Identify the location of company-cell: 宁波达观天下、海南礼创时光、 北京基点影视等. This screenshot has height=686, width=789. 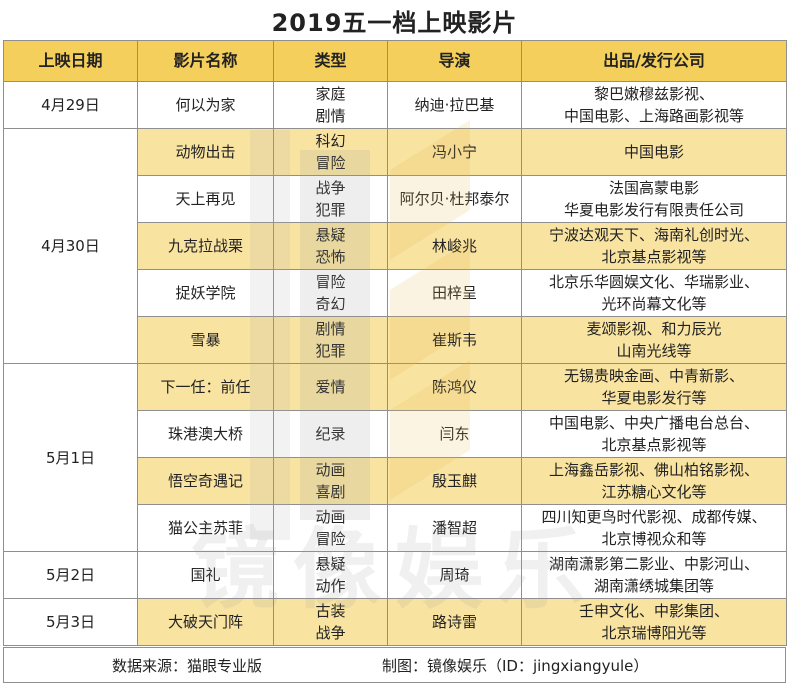
(654, 246).